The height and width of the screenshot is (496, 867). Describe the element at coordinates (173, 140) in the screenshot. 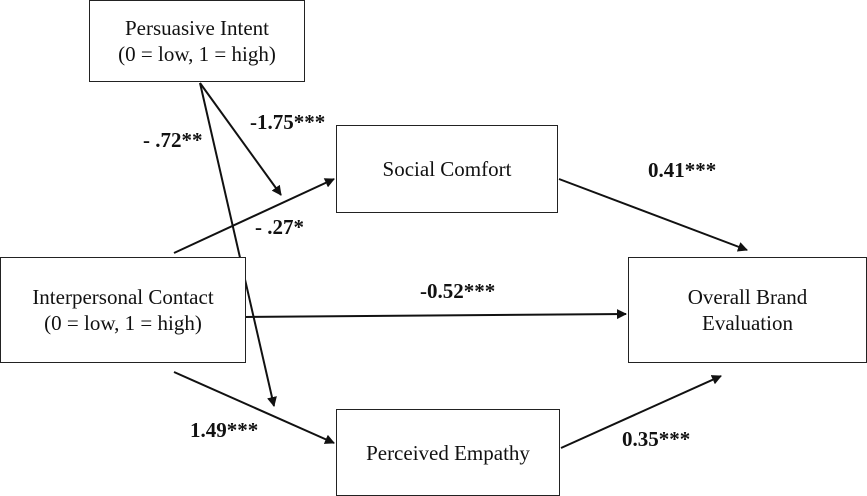

I see `coef-intent-moderation-empathy: - .72**` at that location.